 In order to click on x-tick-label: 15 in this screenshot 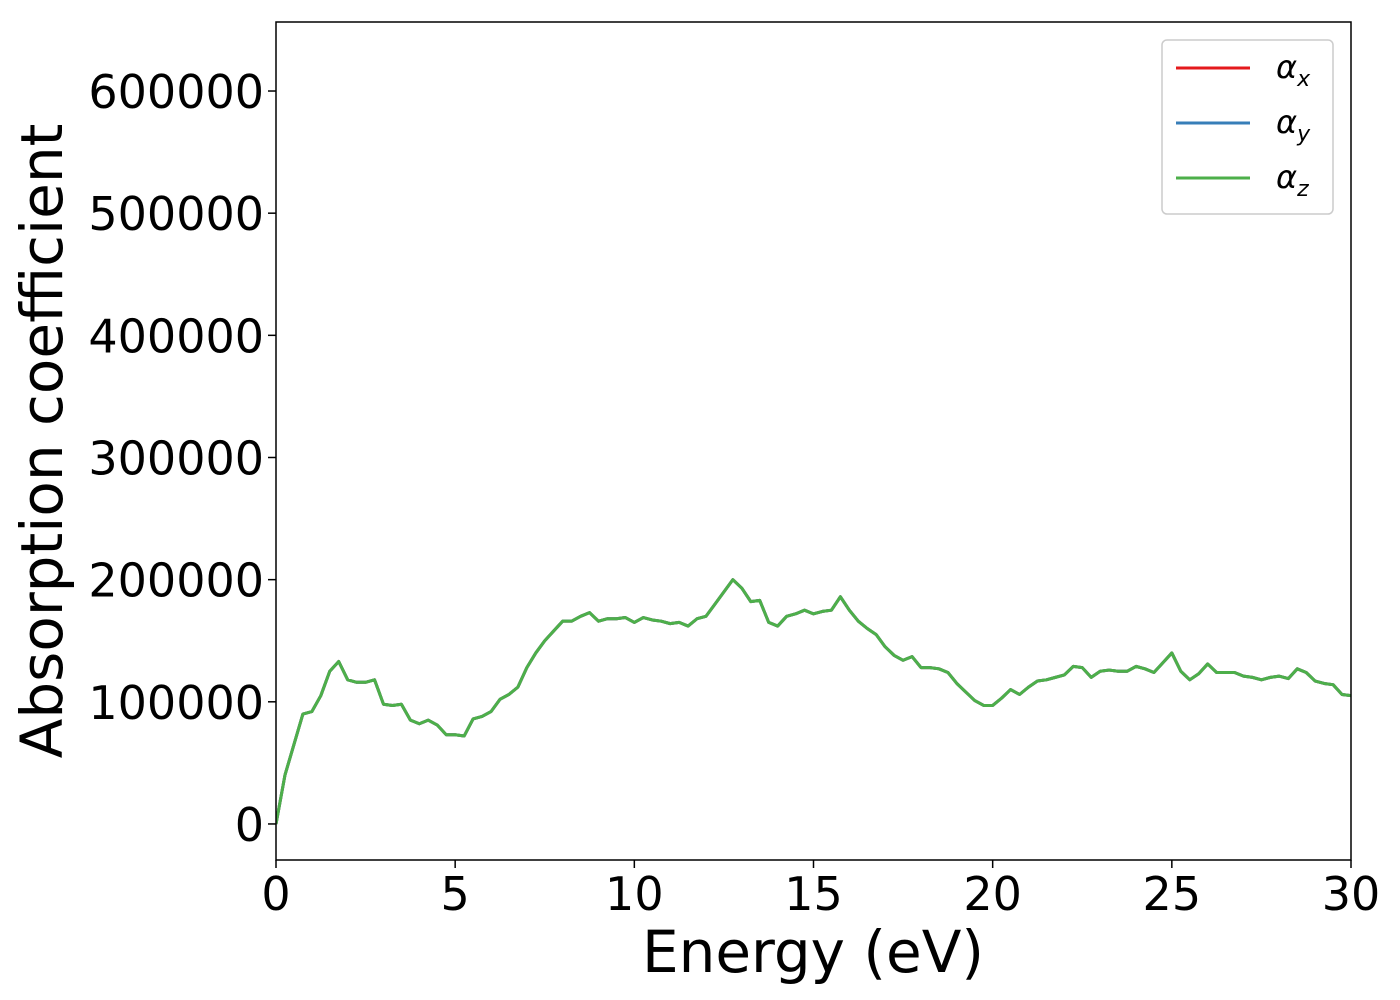, I will do `click(813, 894)`.